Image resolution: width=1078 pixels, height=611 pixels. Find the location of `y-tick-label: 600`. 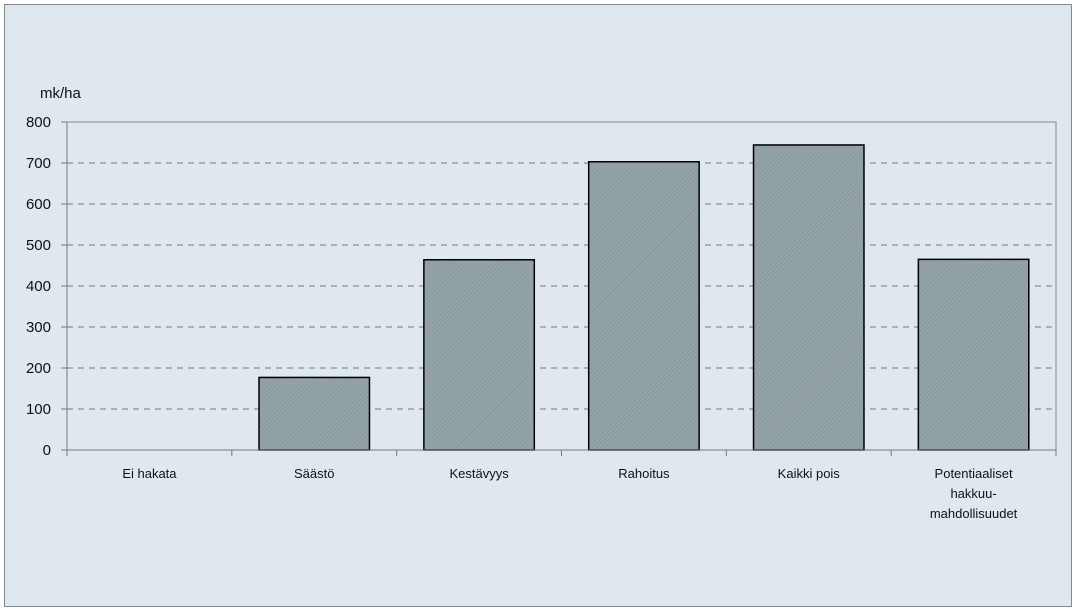

y-tick-label: 600 is located at coordinates (38, 204).